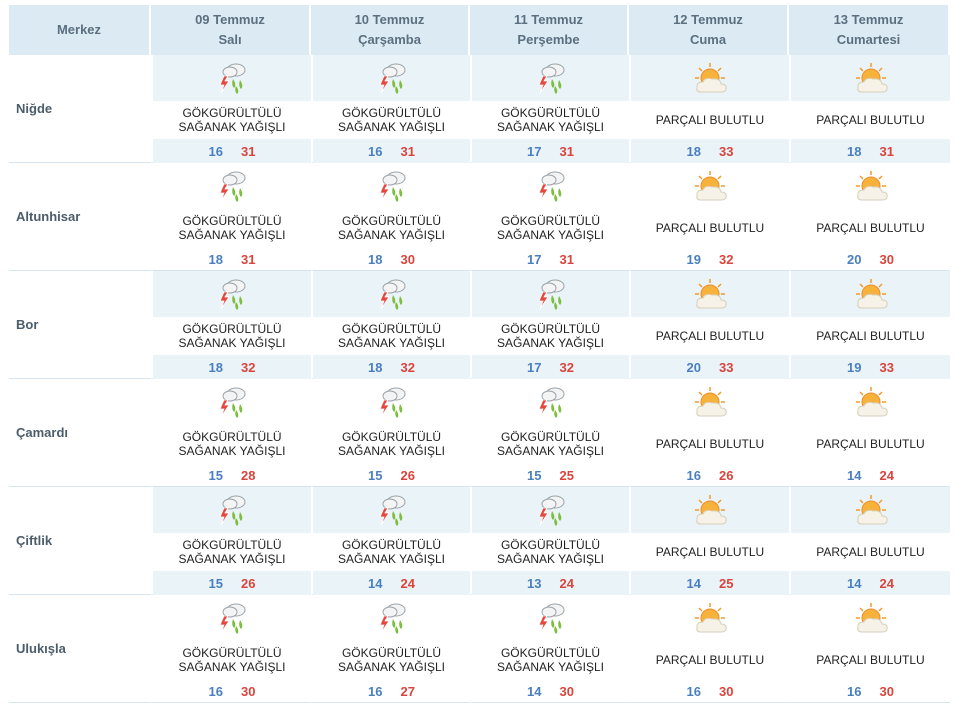 This screenshot has width=969, height=724. What do you see at coordinates (549, 30) in the screenshot?
I see `header-day: 11 Temmuz Perşembe` at bounding box center [549, 30].